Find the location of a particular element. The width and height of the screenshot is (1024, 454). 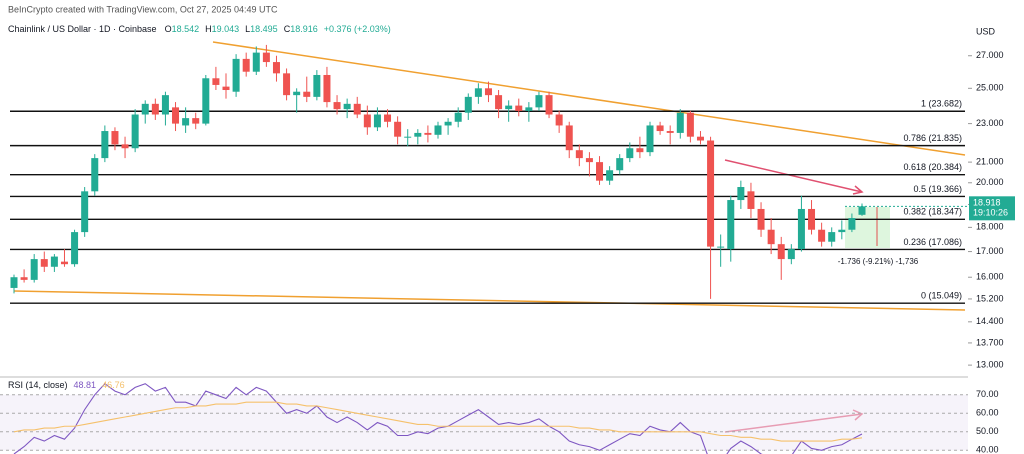

fib-label: 0.786 (21.835) is located at coordinates (932, 138).